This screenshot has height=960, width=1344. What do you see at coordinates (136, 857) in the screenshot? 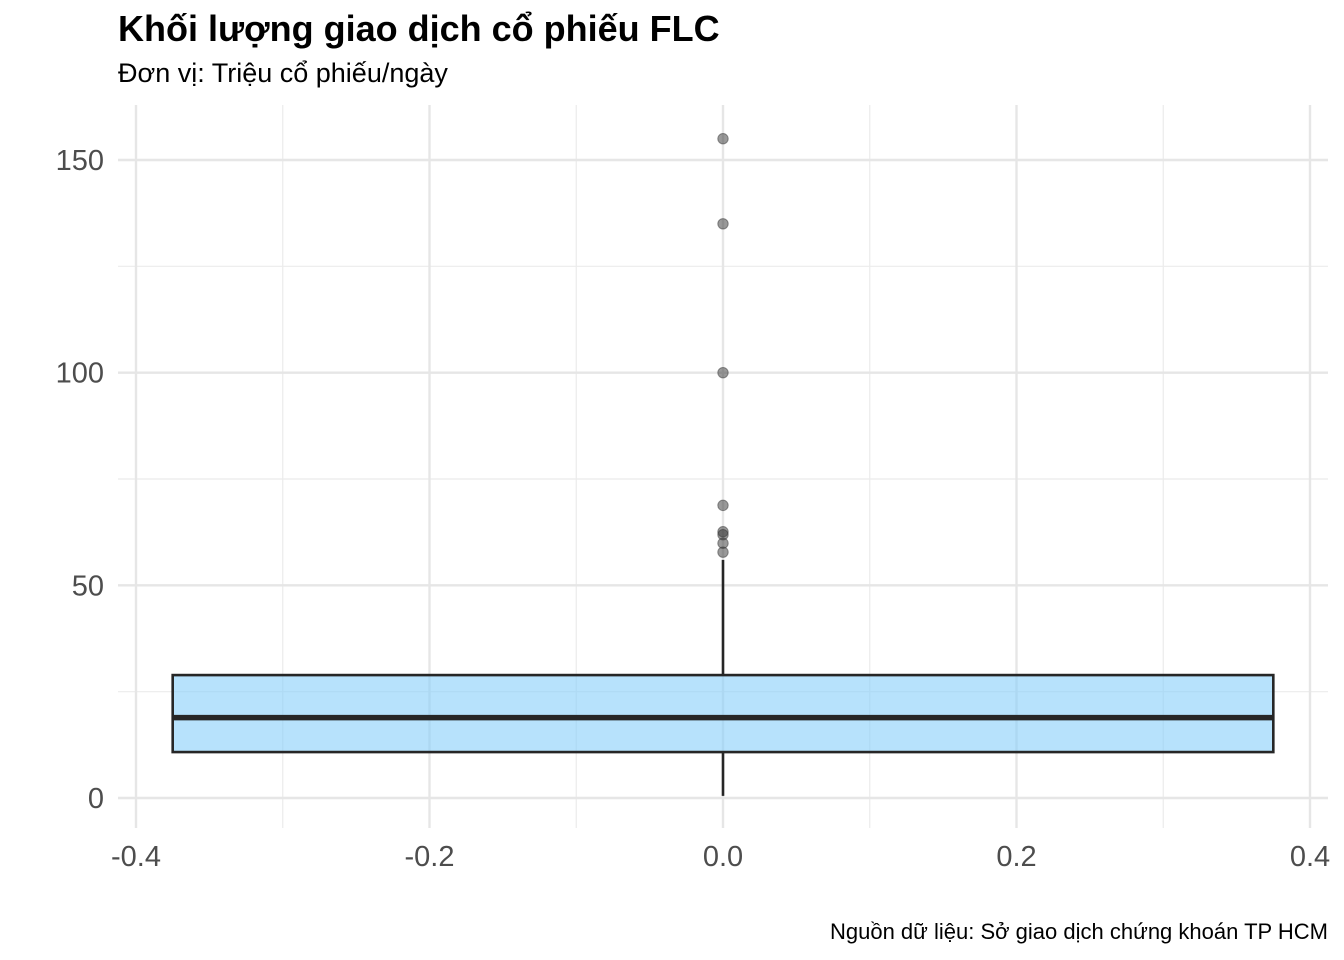
I see `x-tick-label: -0.4` at bounding box center [136, 857].